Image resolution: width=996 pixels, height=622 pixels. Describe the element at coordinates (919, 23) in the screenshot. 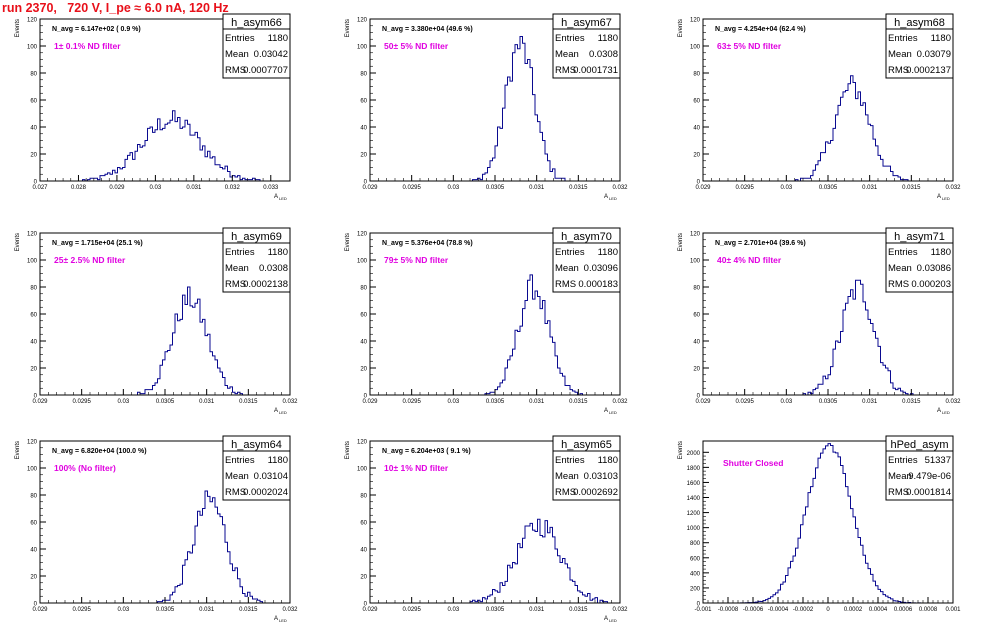

I see `histogram-name: h_asym68` at that location.